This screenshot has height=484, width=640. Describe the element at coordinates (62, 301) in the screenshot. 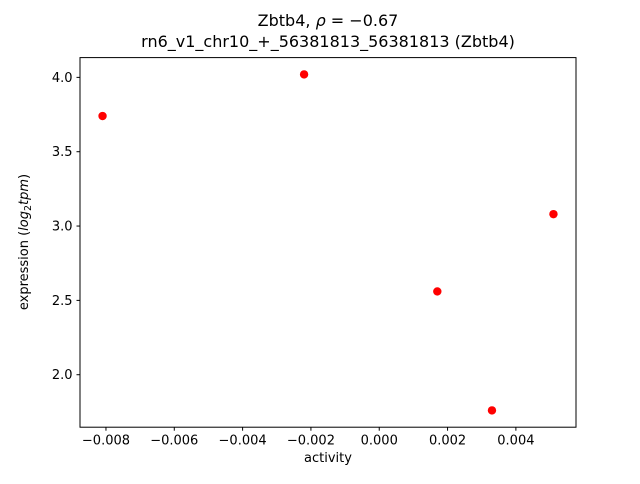

I see `y-tick-label: 2.5` at that location.